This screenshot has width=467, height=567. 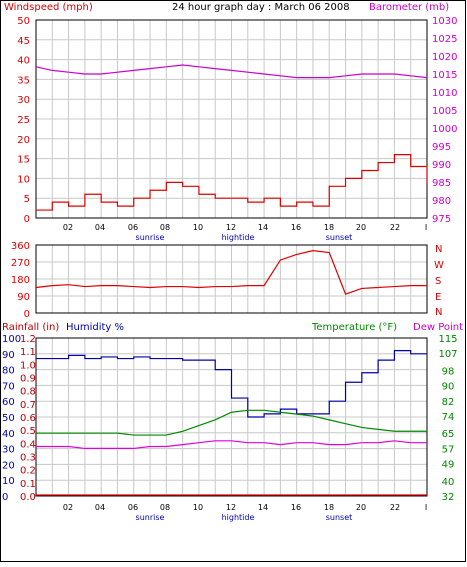 I want to click on x-tick-label: I, so click(x=426, y=227).